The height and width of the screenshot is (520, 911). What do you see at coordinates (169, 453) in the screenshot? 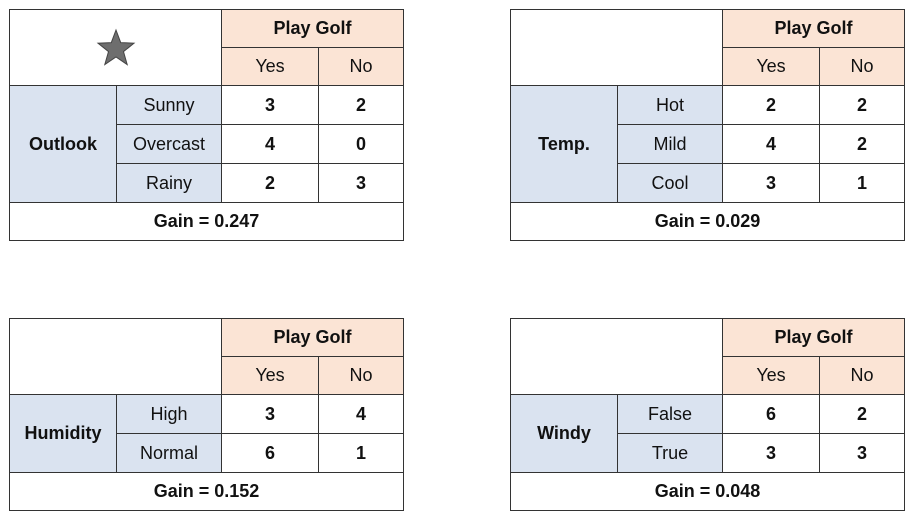
I see `value-label: Normal` at bounding box center [169, 453].